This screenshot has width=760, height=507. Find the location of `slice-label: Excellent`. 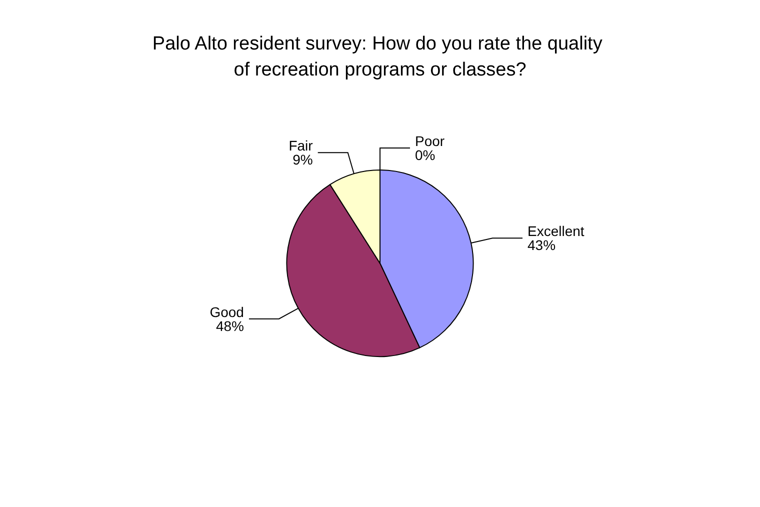

slice-label: Excellent is located at coordinates (556, 231).